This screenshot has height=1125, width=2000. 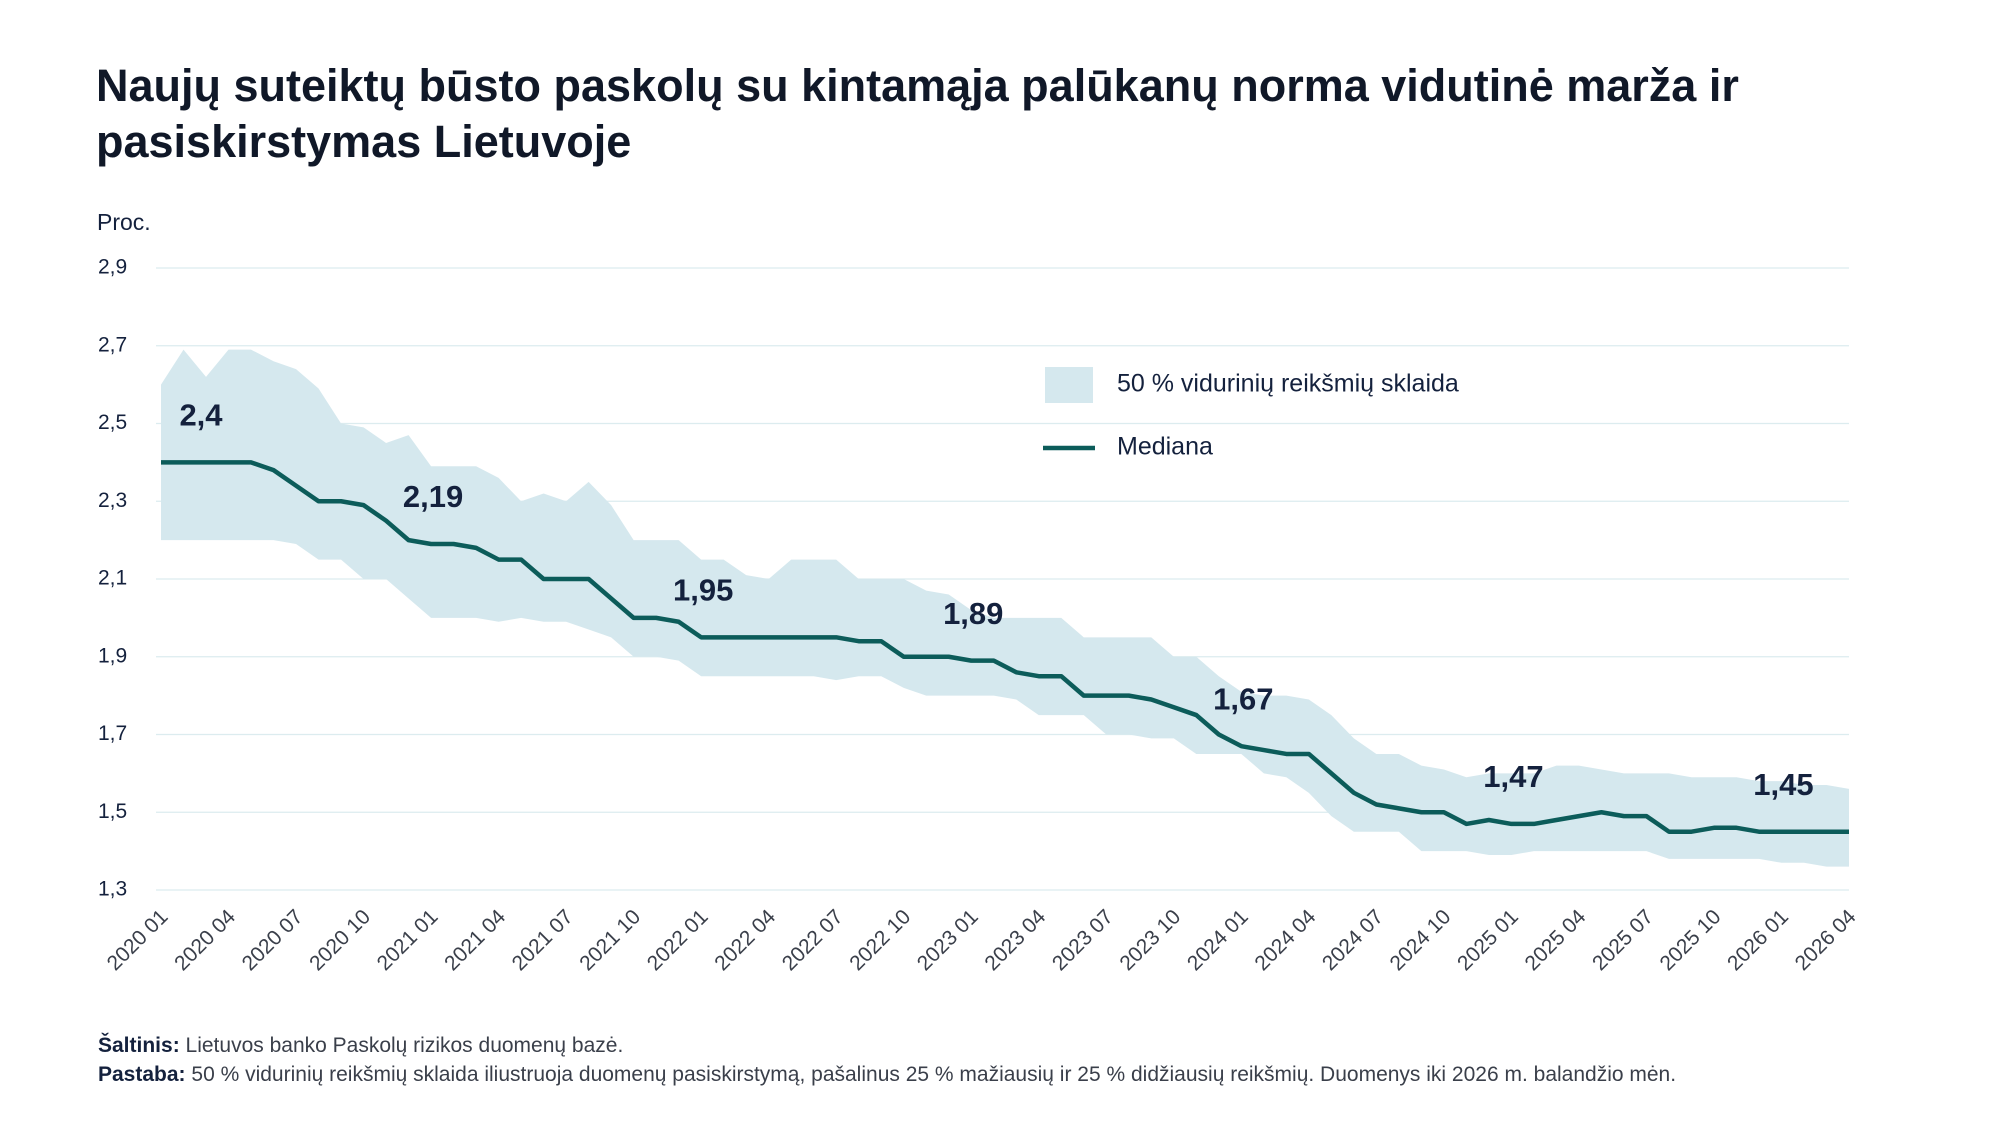 I want to click on x-tick-label: 2023 07, so click(x=1083, y=940).